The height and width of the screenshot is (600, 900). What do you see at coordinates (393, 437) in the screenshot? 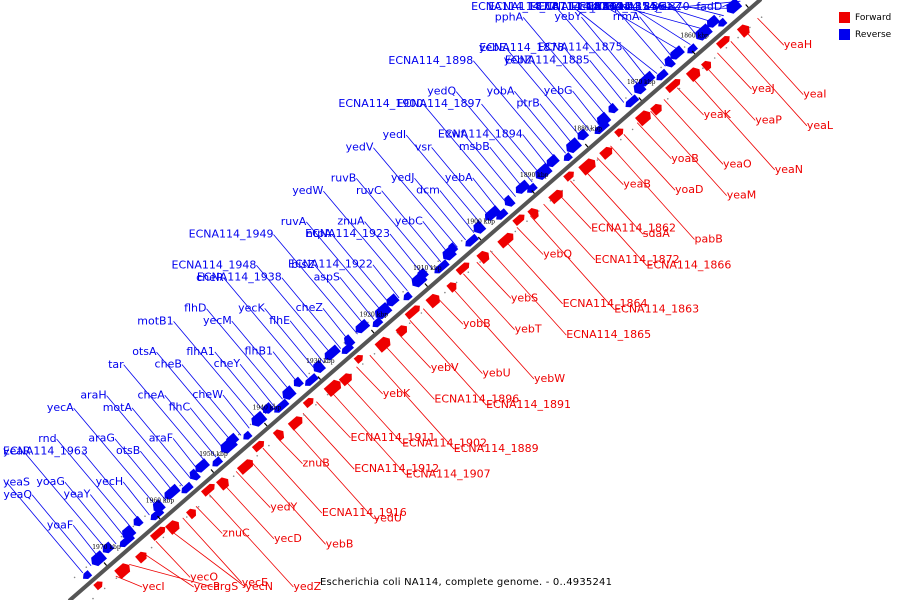
I see `forward-gene-label: ECNA114_1911` at bounding box center [393, 437].